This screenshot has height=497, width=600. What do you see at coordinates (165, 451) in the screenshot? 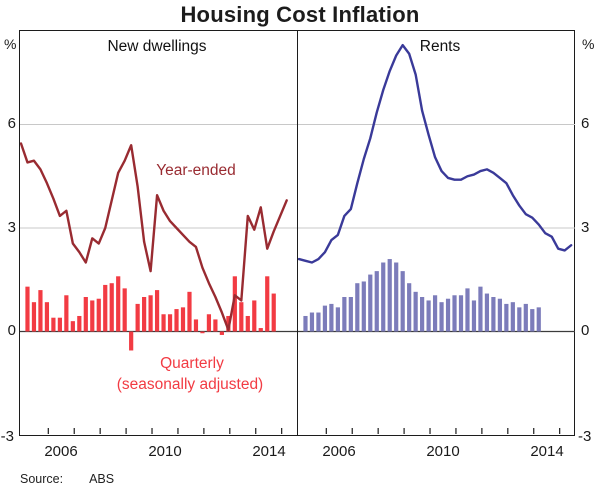
I see `x-label-left-2010: 2010` at bounding box center [165, 451].